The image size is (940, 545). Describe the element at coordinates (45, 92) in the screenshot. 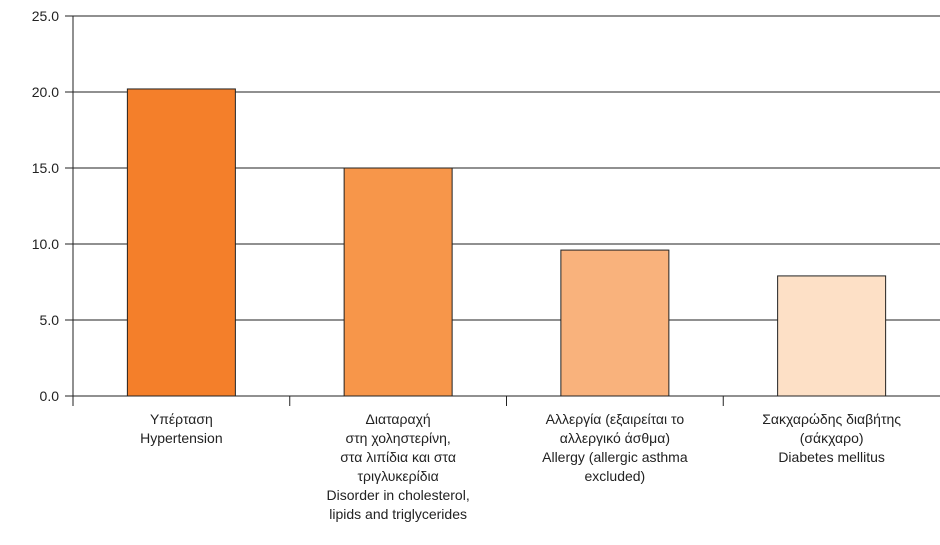

I see `y-tick-label: 20.0` at that location.